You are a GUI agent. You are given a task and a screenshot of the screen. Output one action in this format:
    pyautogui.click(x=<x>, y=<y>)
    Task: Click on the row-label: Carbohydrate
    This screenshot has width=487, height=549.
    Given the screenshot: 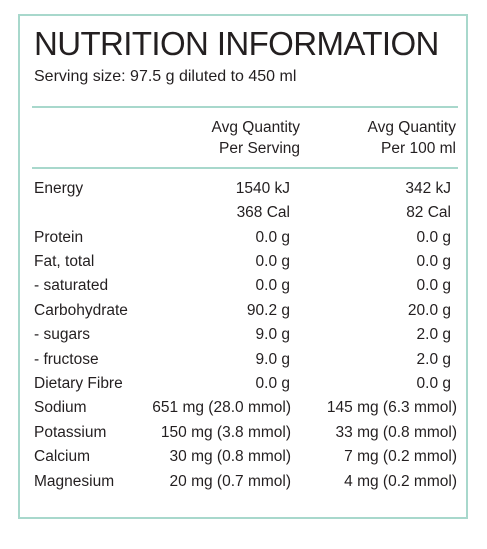 What is the action you would take?
    pyautogui.click(x=81, y=310)
    